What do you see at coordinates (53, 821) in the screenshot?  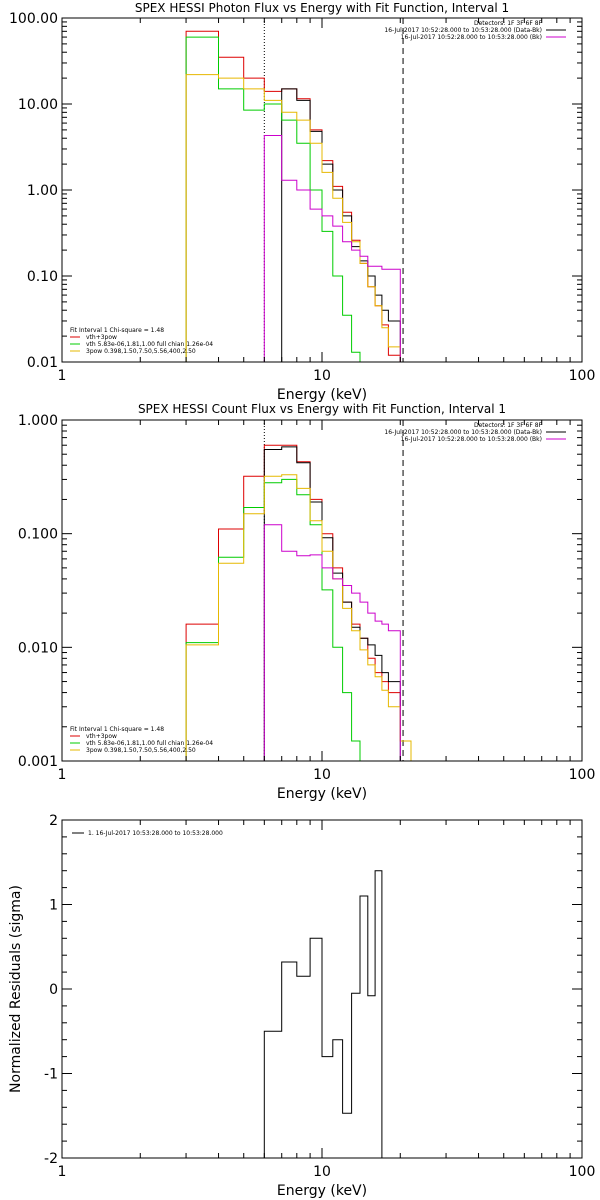 I see `y-tick-label: 2` at bounding box center [53, 821].